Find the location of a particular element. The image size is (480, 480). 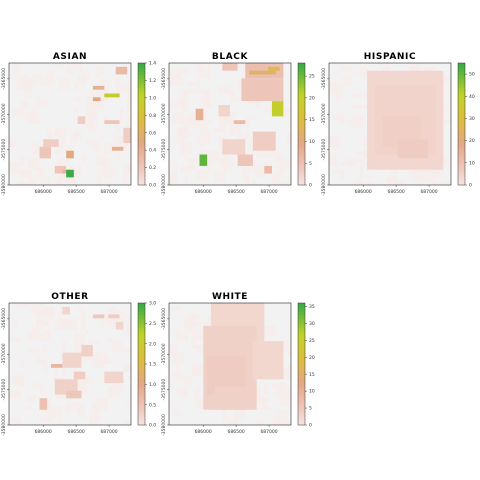

legend-tick-label: 30 is located at coordinates (472, 119).